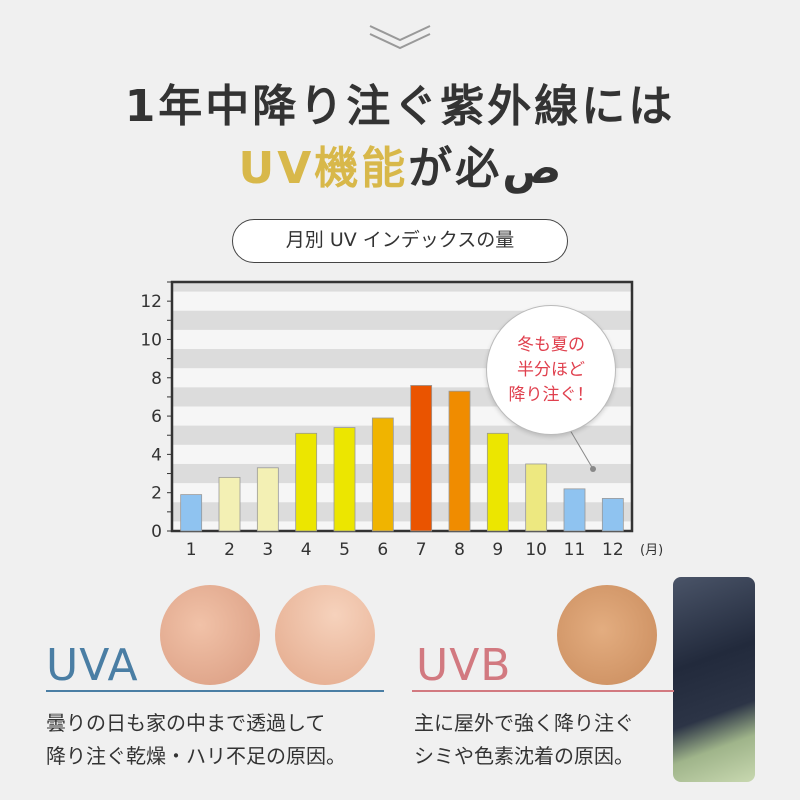  What do you see at coordinates (156, 417) in the screenshot?
I see `y-tick-label: 6` at bounding box center [156, 417].